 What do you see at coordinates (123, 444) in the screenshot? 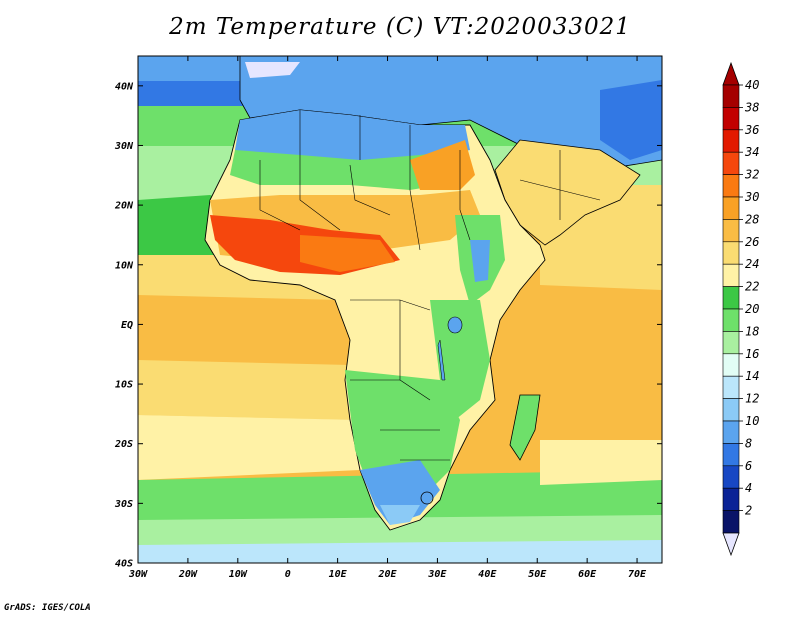
I see `y-tick-label: 20S` at bounding box center [123, 444].